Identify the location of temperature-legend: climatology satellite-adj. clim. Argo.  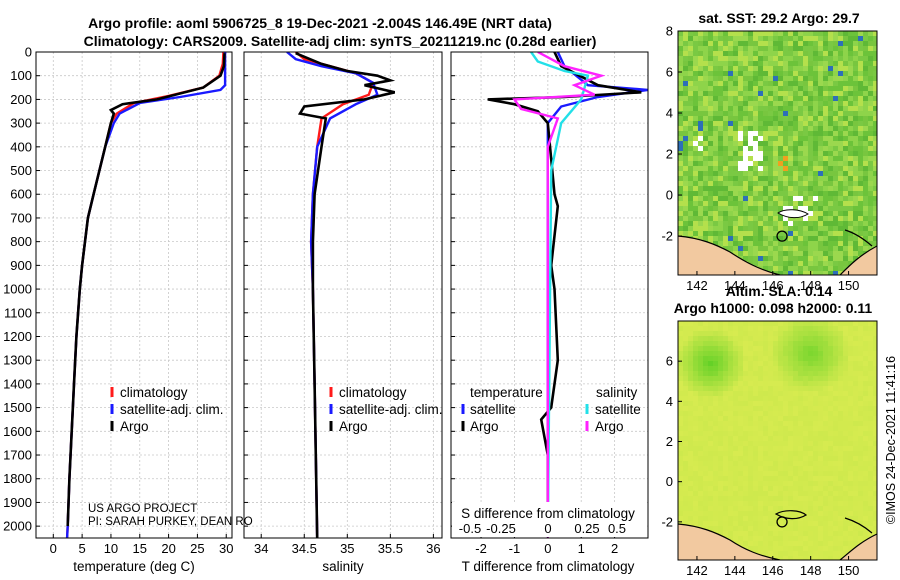
(167, 409).